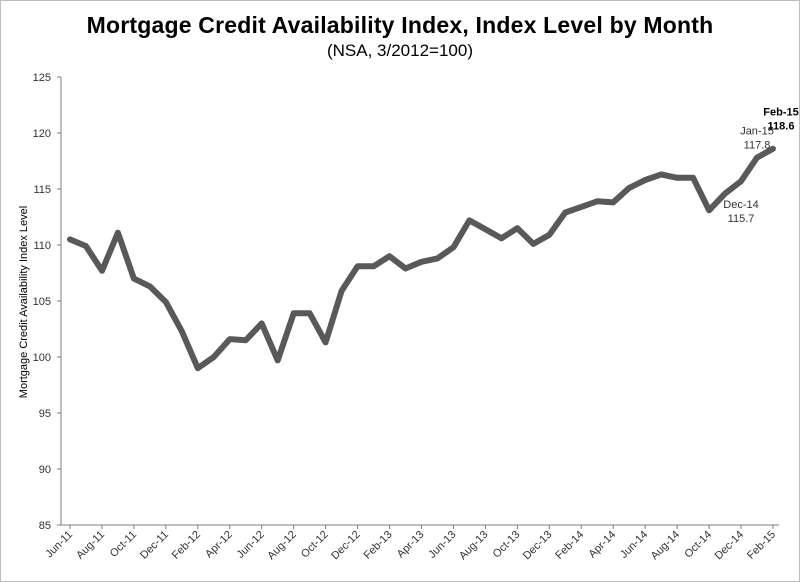 This screenshot has width=800, height=582. Describe the element at coordinates (42, 358) in the screenshot. I see `y-tick-label: 100` at that location.